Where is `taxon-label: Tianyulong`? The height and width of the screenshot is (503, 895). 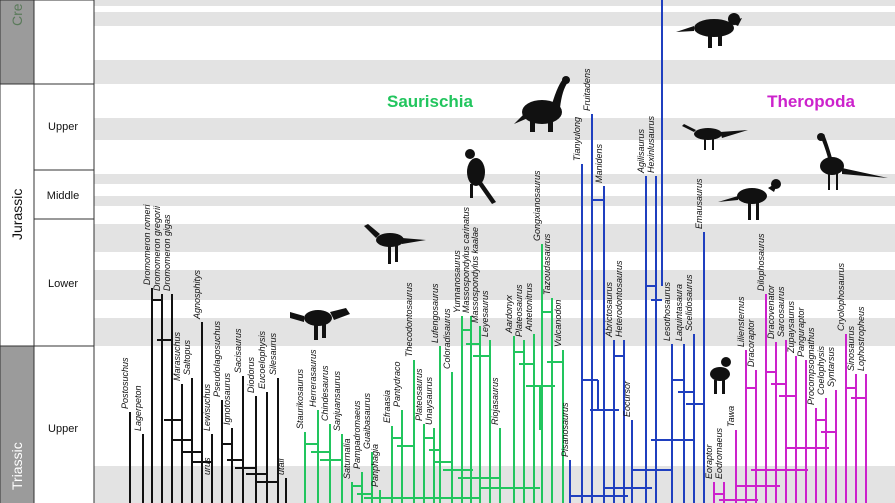
taxon-label: Tianyulong is located at coordinates (577, 139).